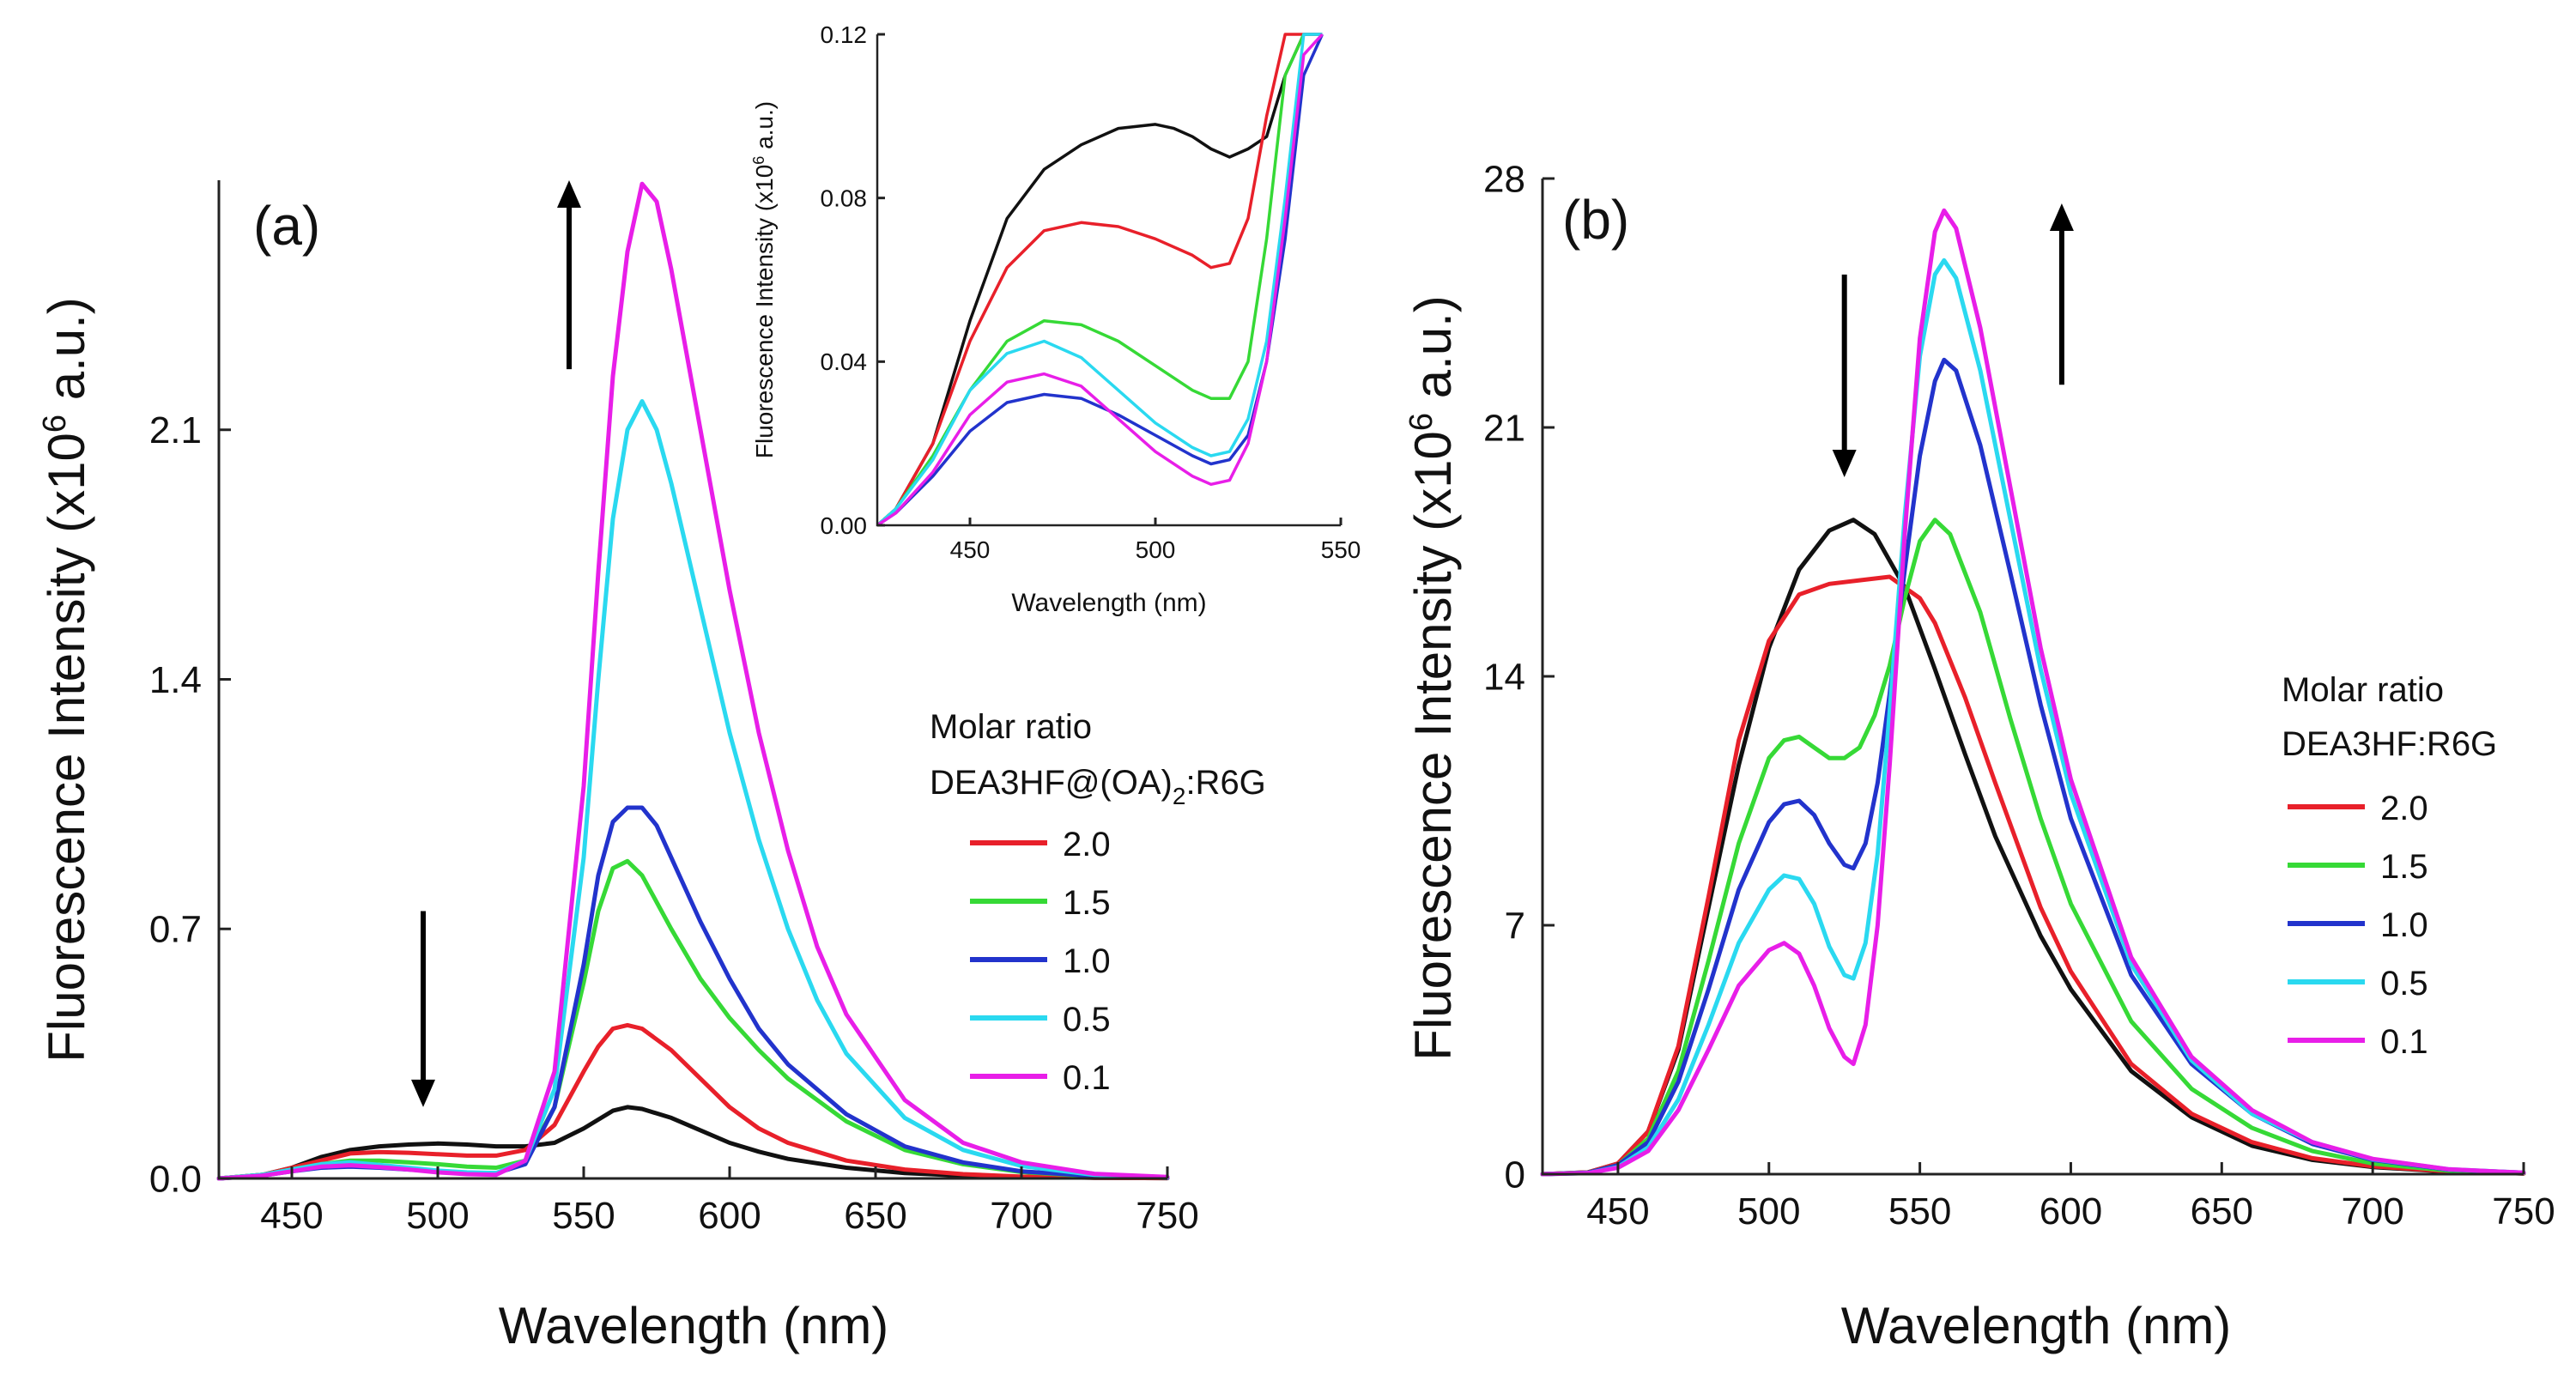  What do you see at coordinates (844, 198) in the screenshot?
I see `inset-y-tick-label: 0.08` at bounding box center [844, 198].